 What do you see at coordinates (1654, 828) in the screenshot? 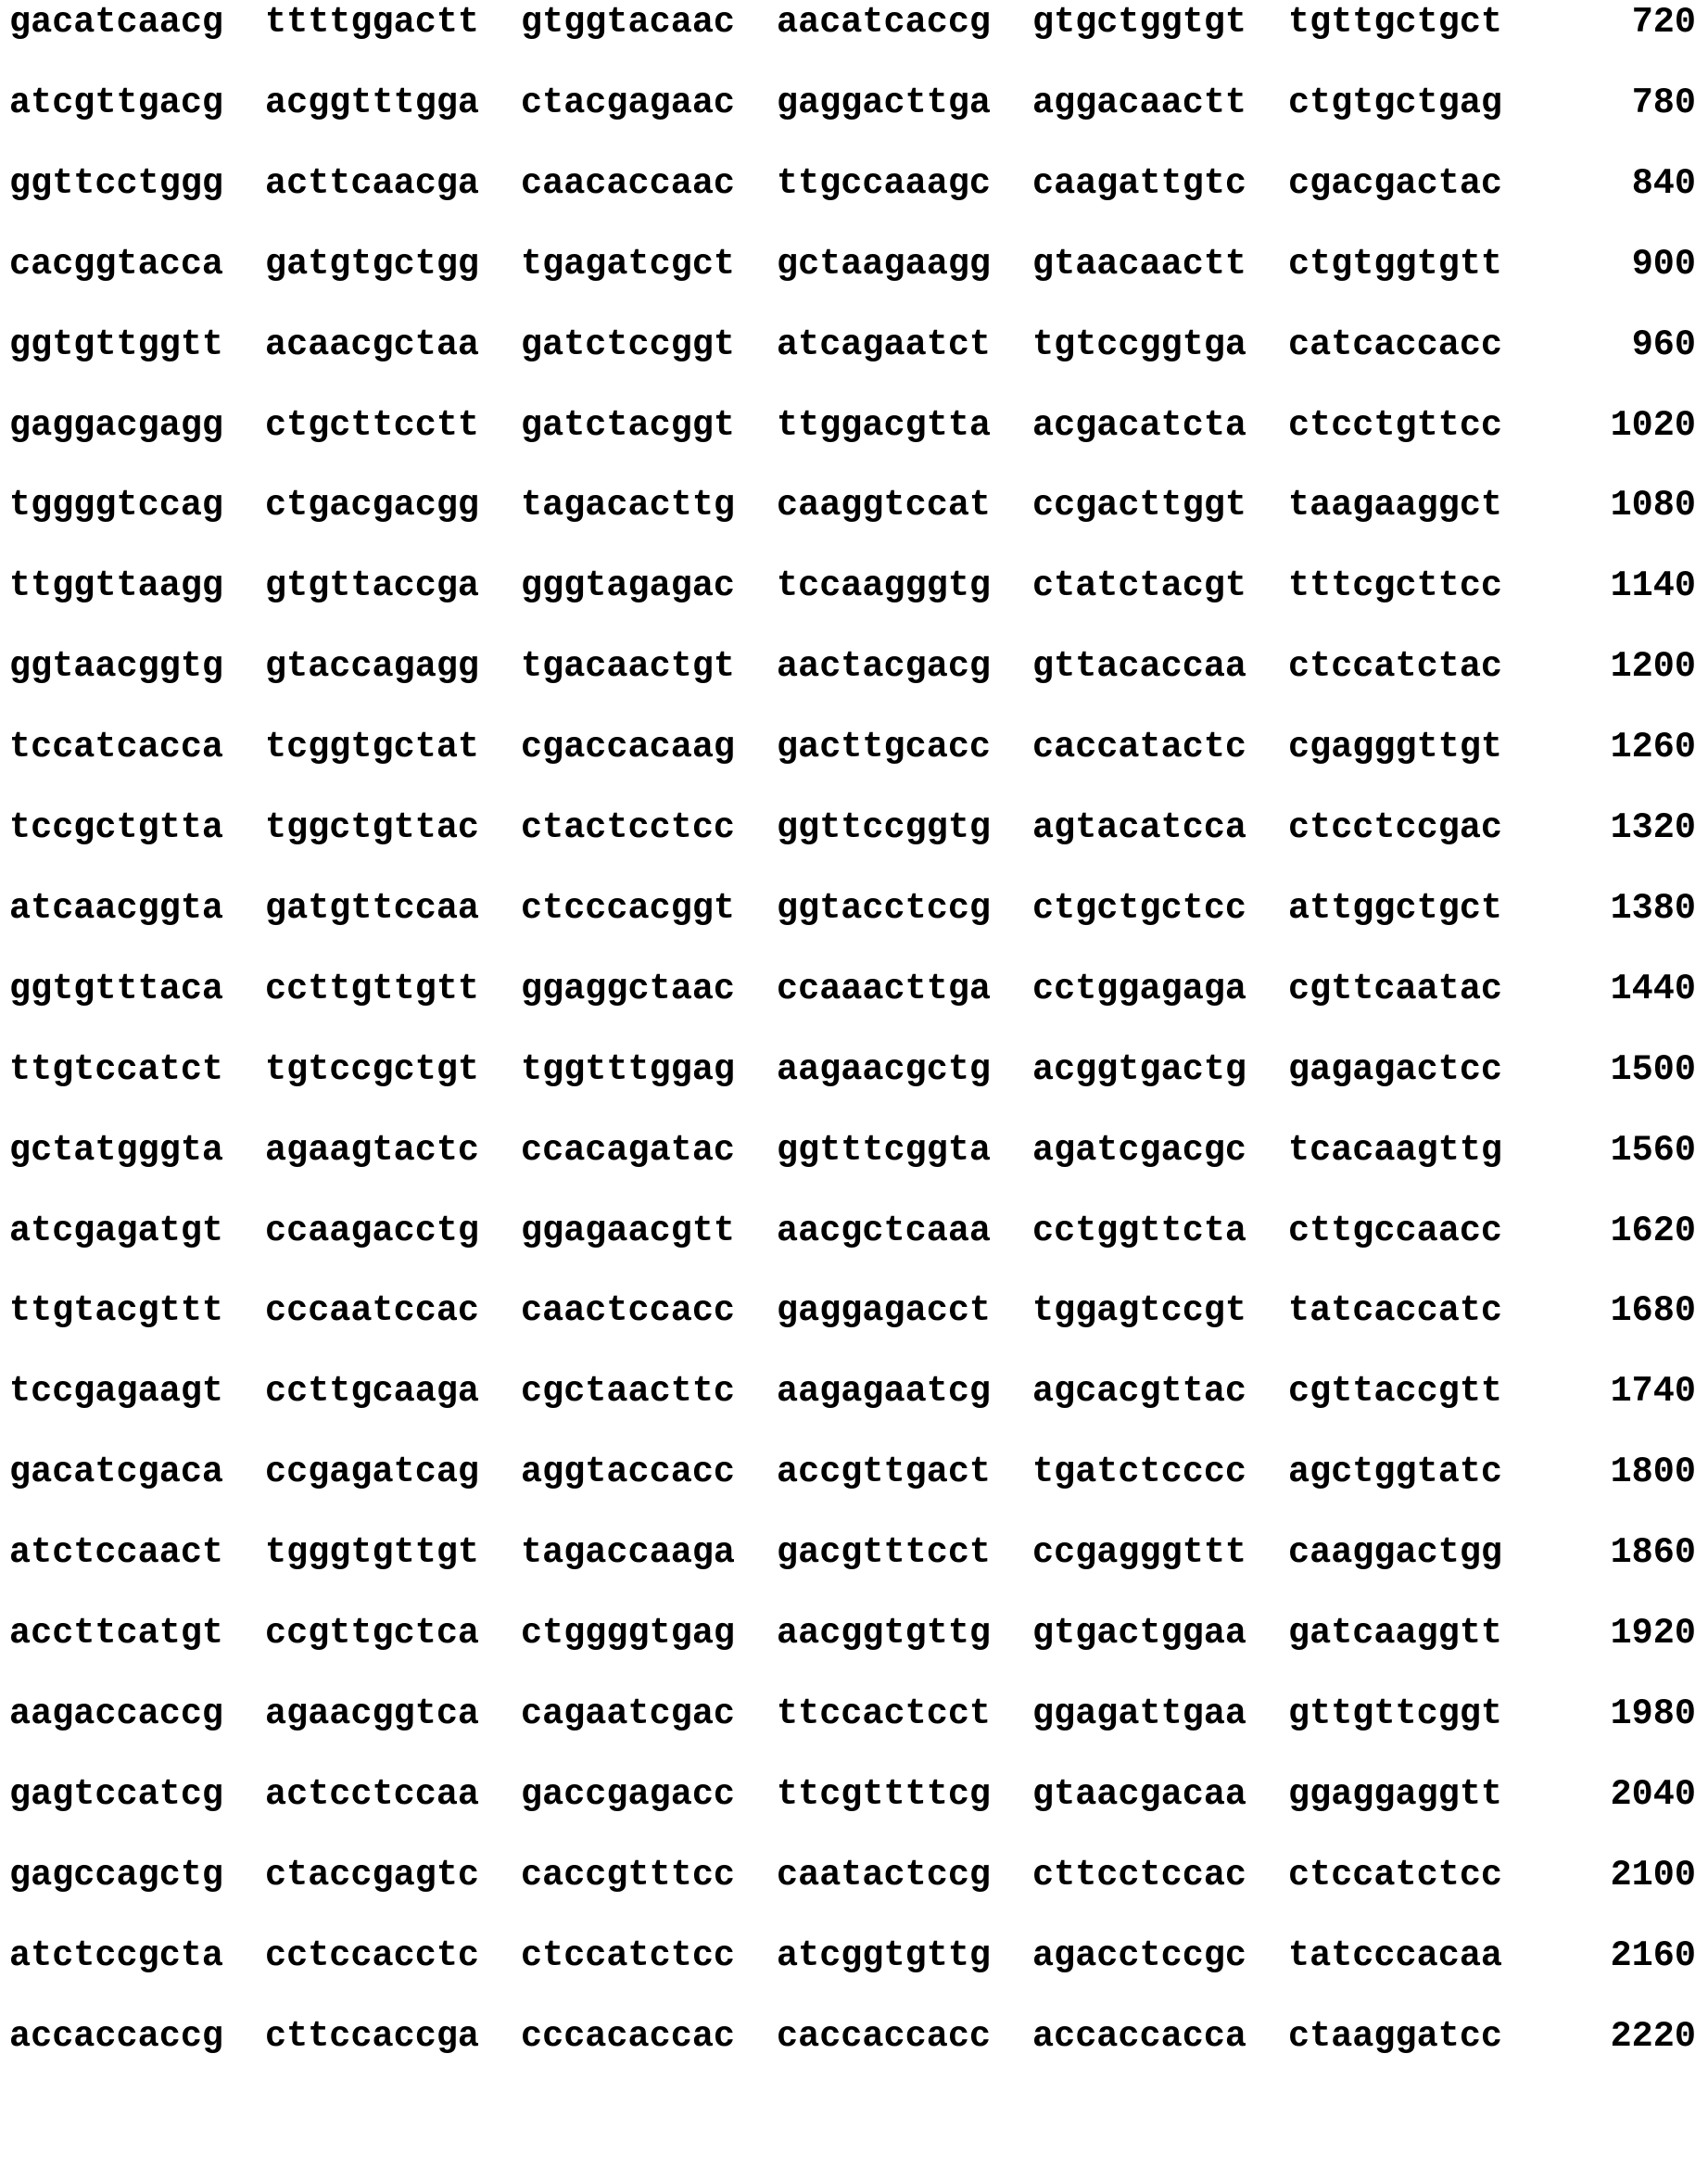
I see `position-number: 1320` at bounding box center [1654, 828].